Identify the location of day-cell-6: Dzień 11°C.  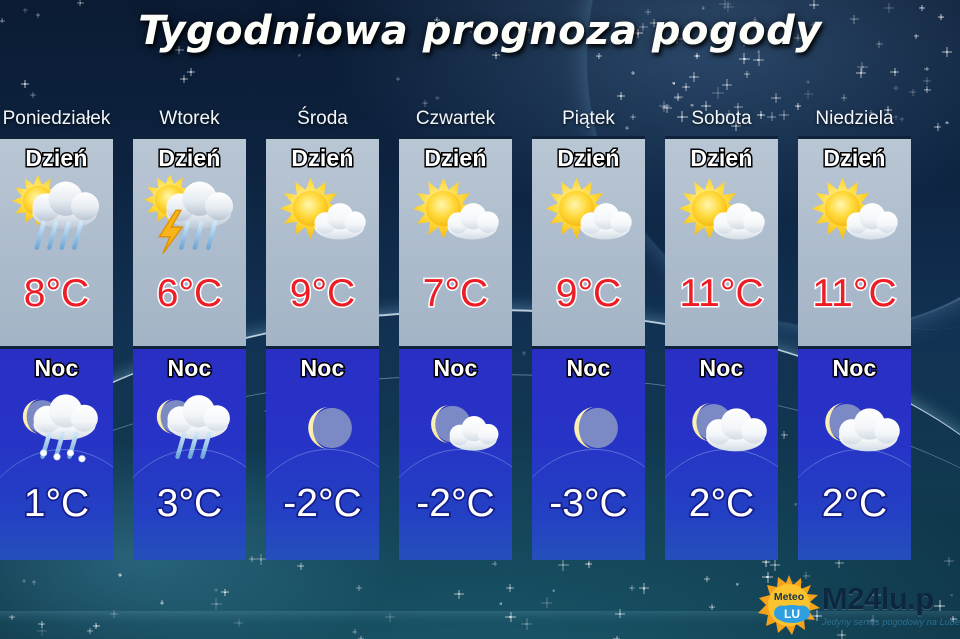
(721, 241).